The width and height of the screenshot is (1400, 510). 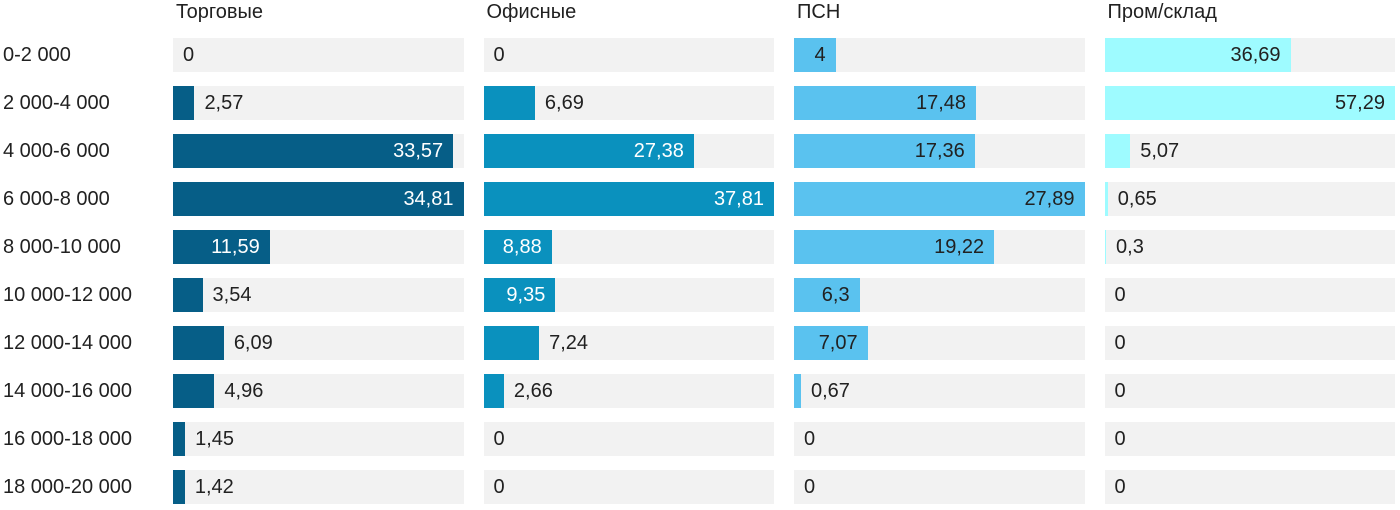 I want to click on bar: 37,81, so click(x=628, y=199).